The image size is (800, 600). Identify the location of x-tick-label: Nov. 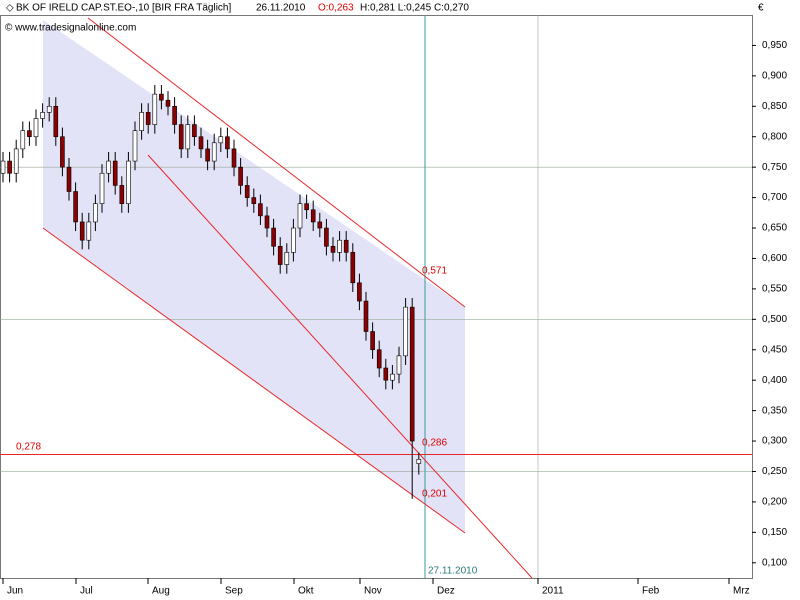
(373, 591).